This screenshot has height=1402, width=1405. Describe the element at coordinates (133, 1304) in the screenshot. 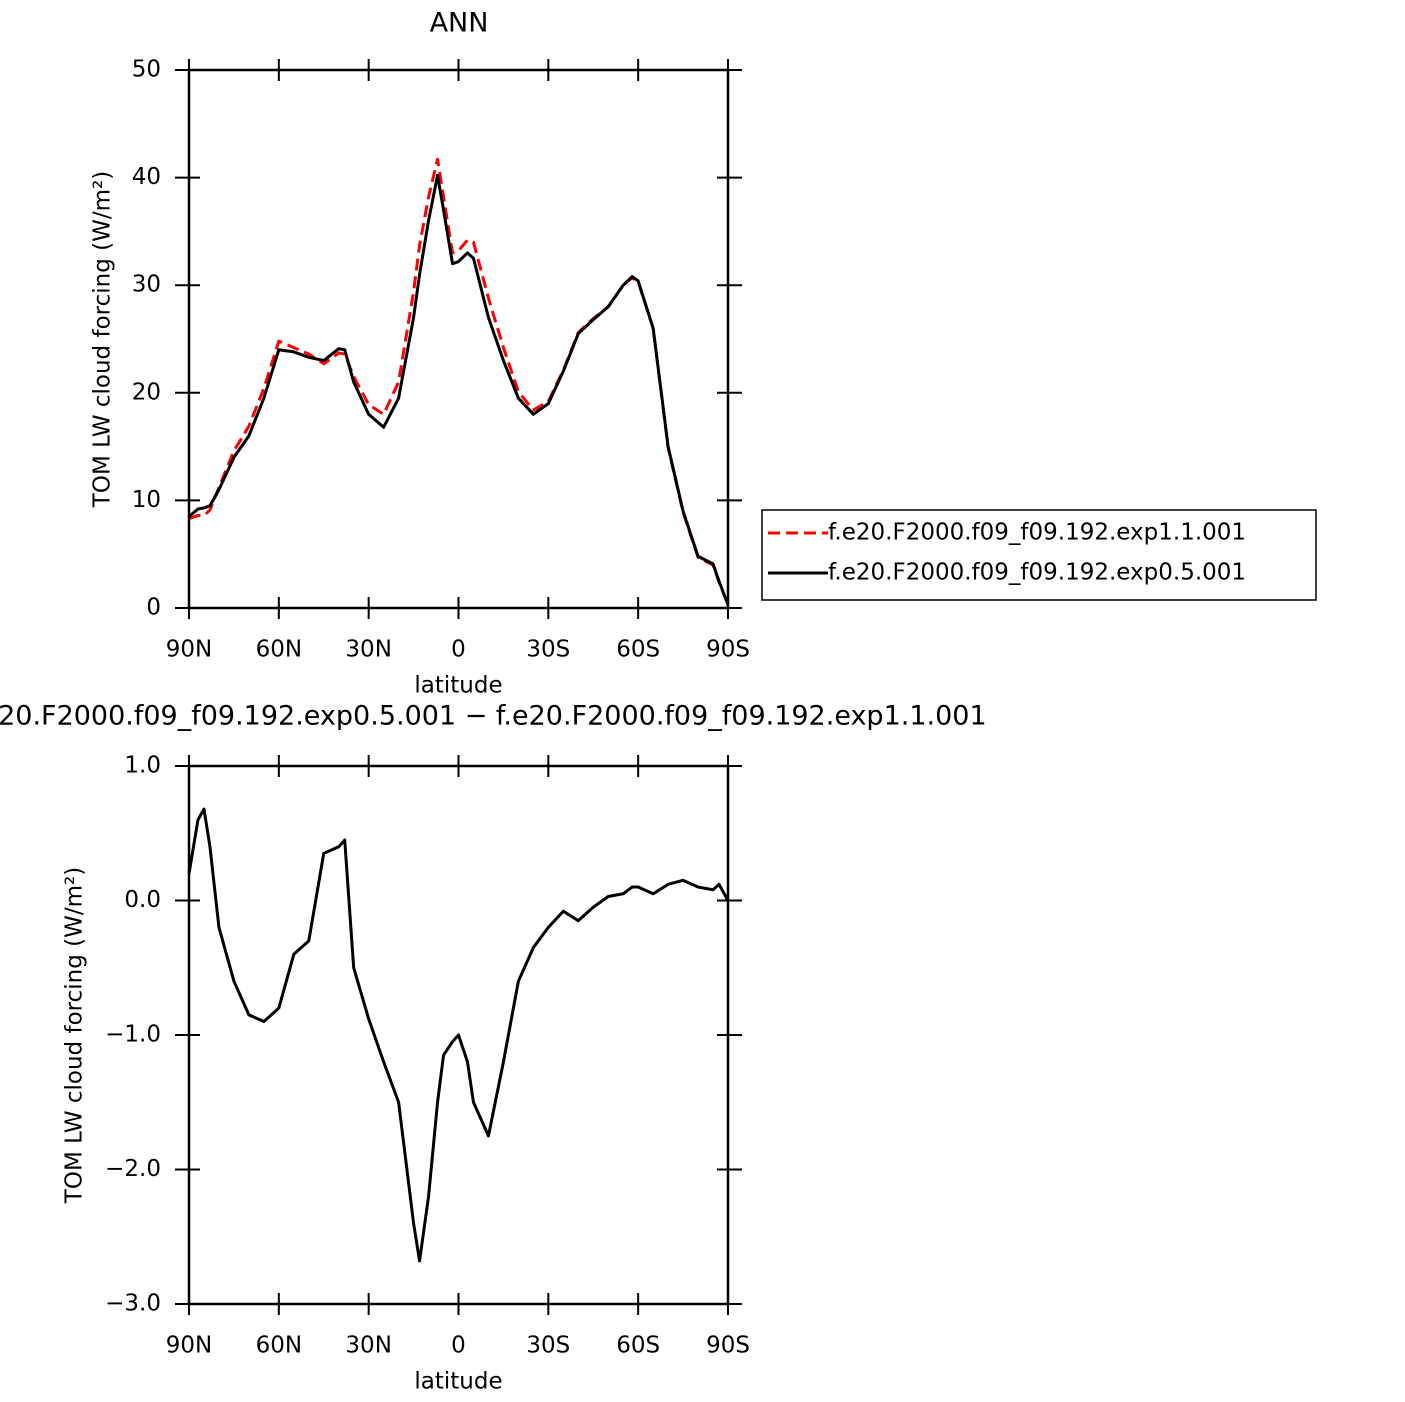

I see `y-tick-label: −3.0` at that location.